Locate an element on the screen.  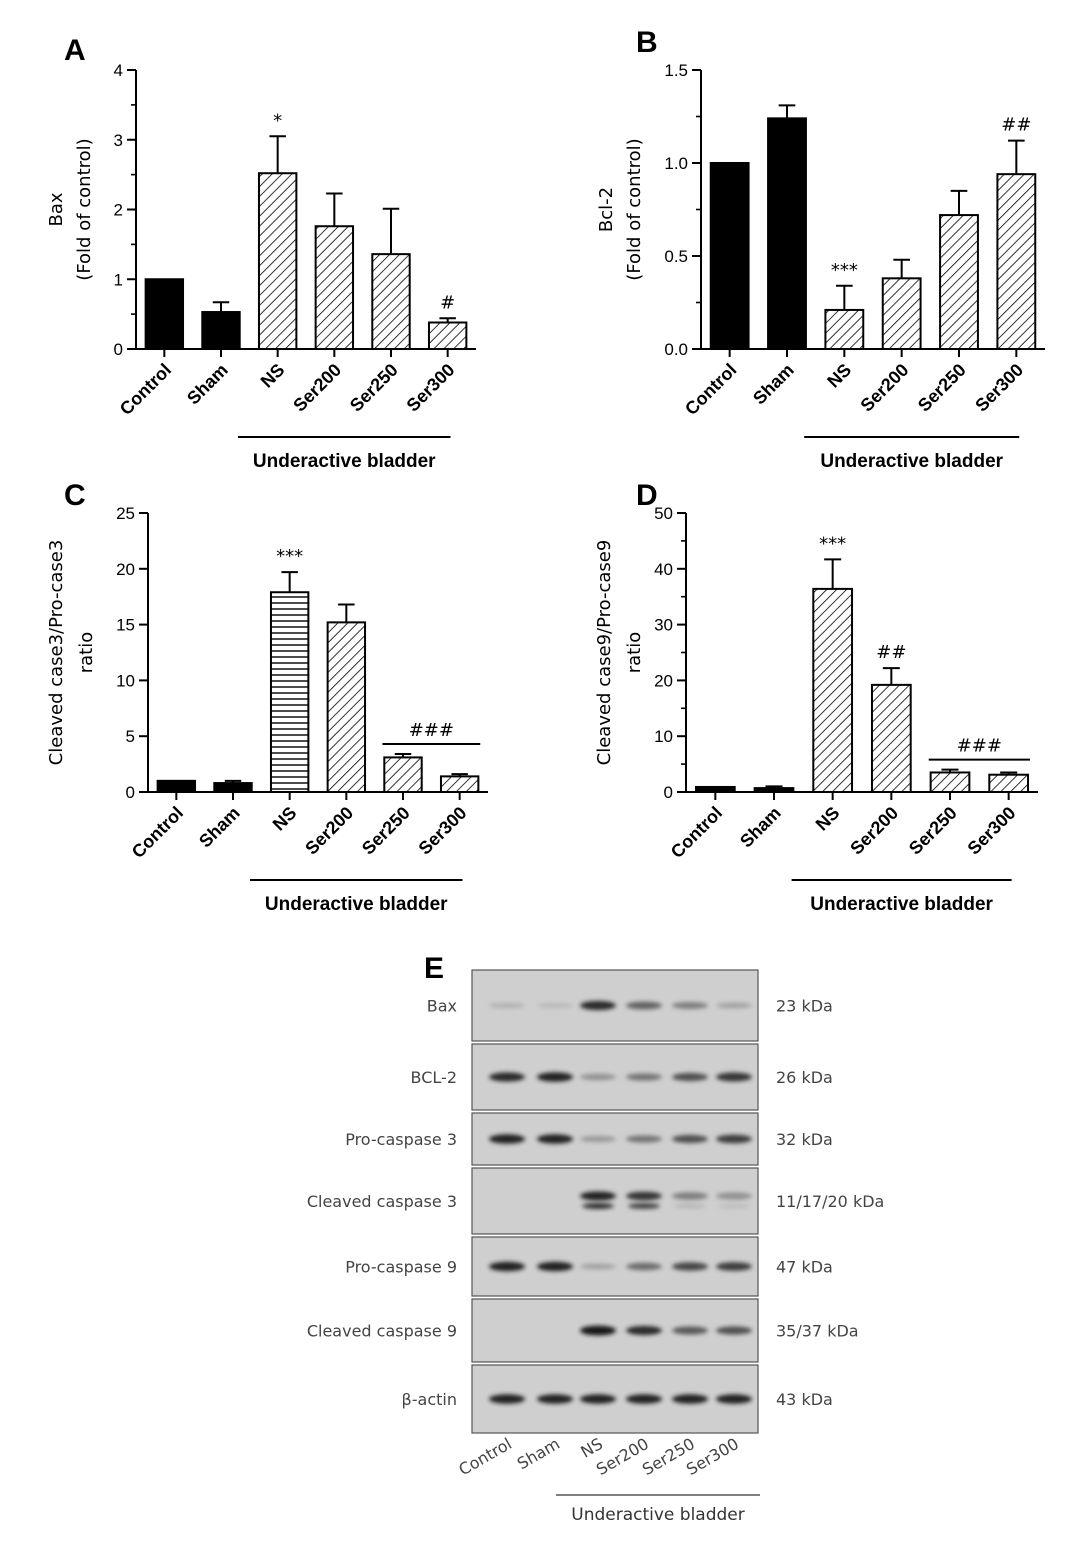
x-tick-label: Ser300 is located at coordinates (431, 388).